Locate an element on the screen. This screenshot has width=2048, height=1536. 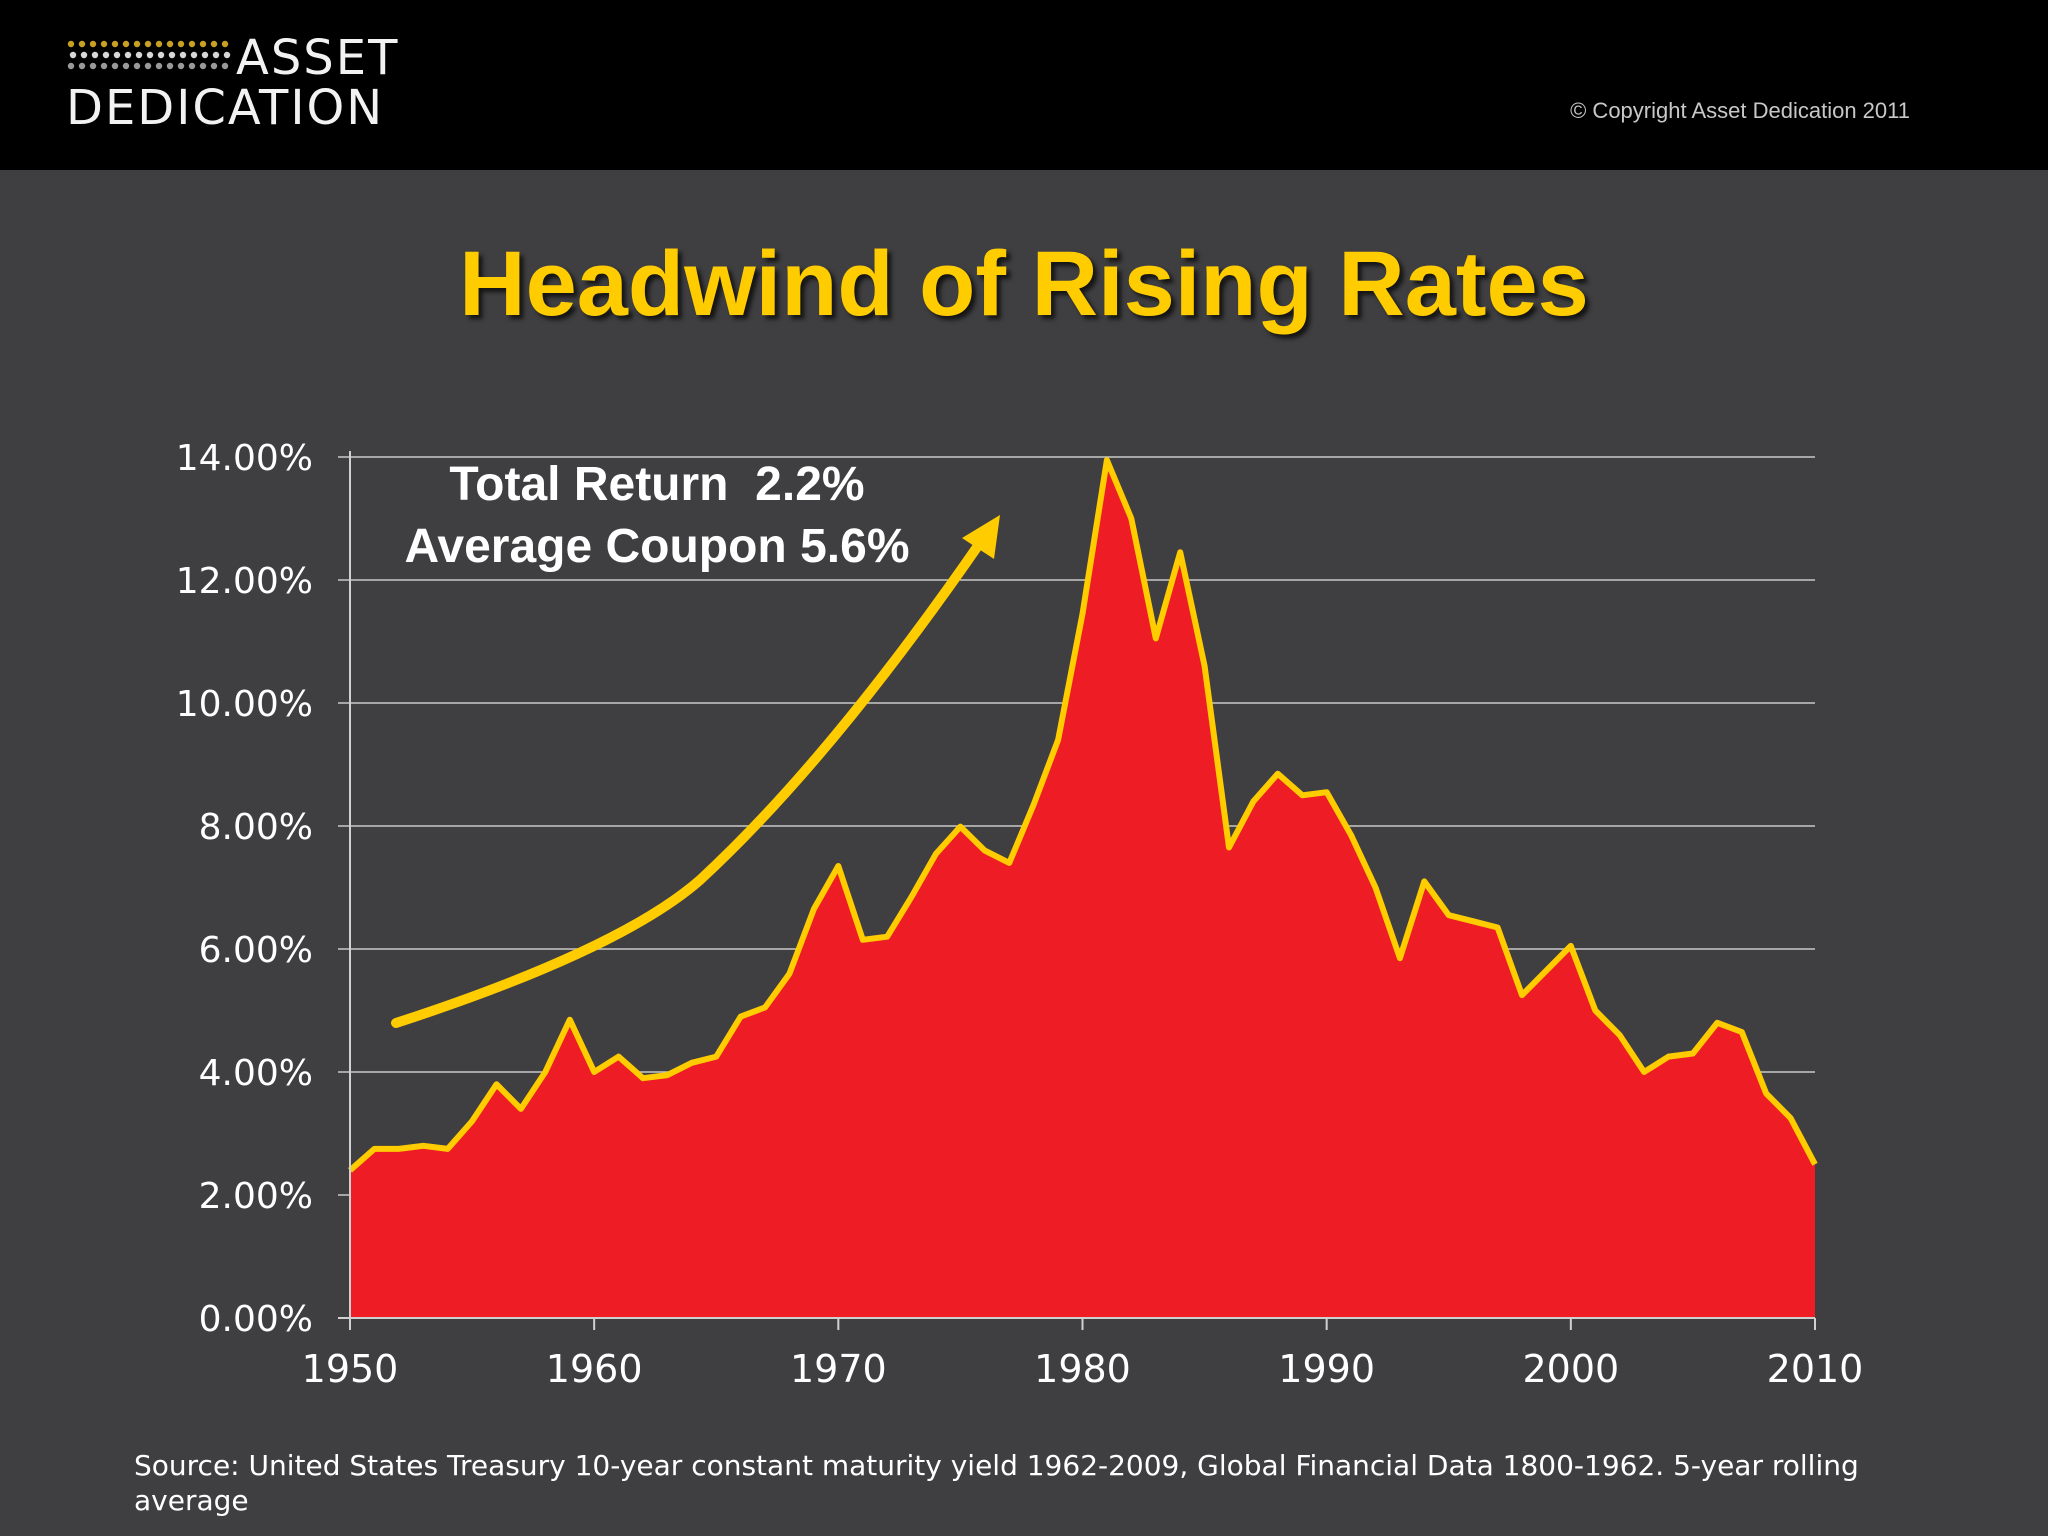
x-tick-label: 2000 is located at coordinates (1570, 1369).